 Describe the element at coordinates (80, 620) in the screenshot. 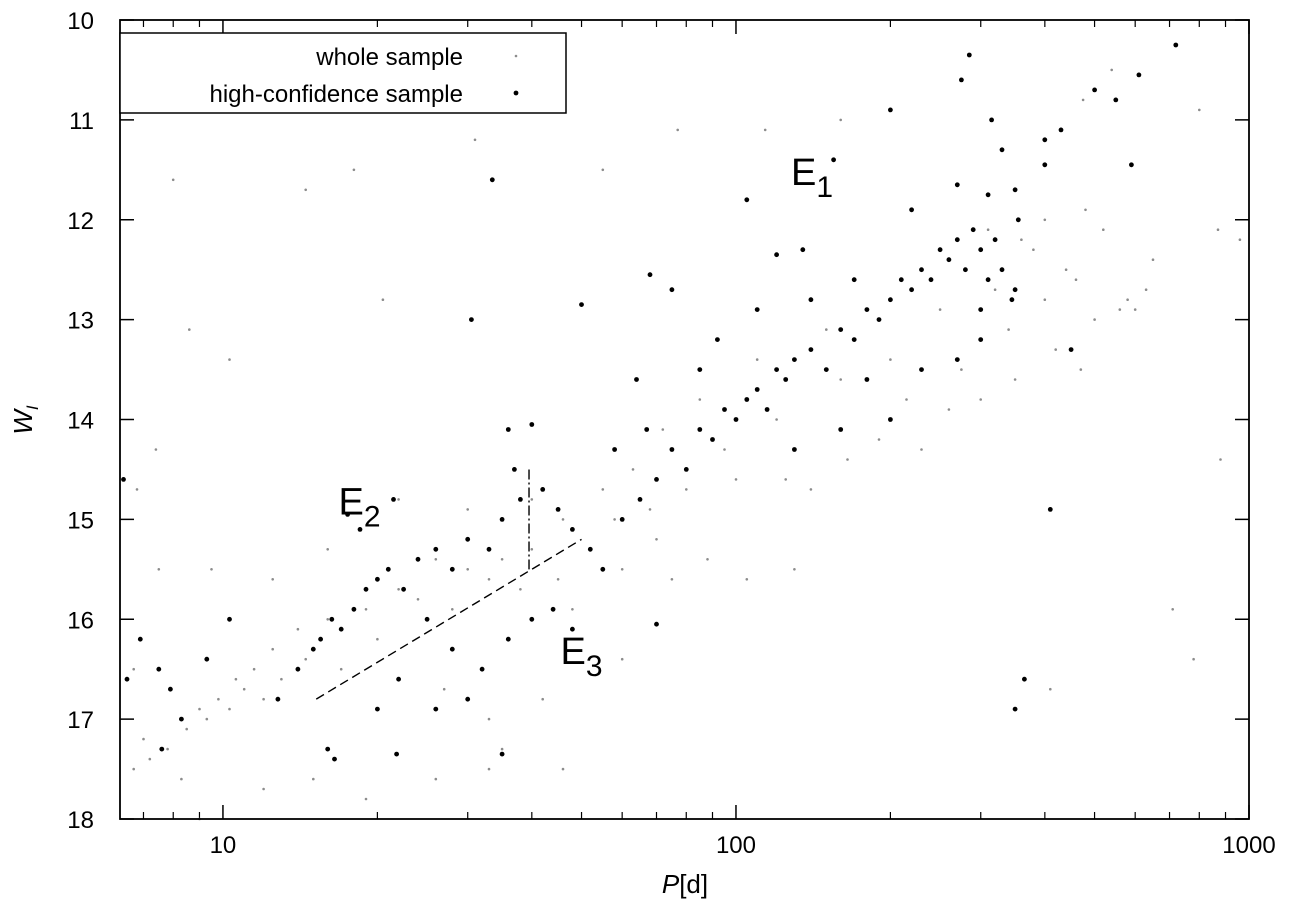

I see `y-tick-label: 16` at that location.